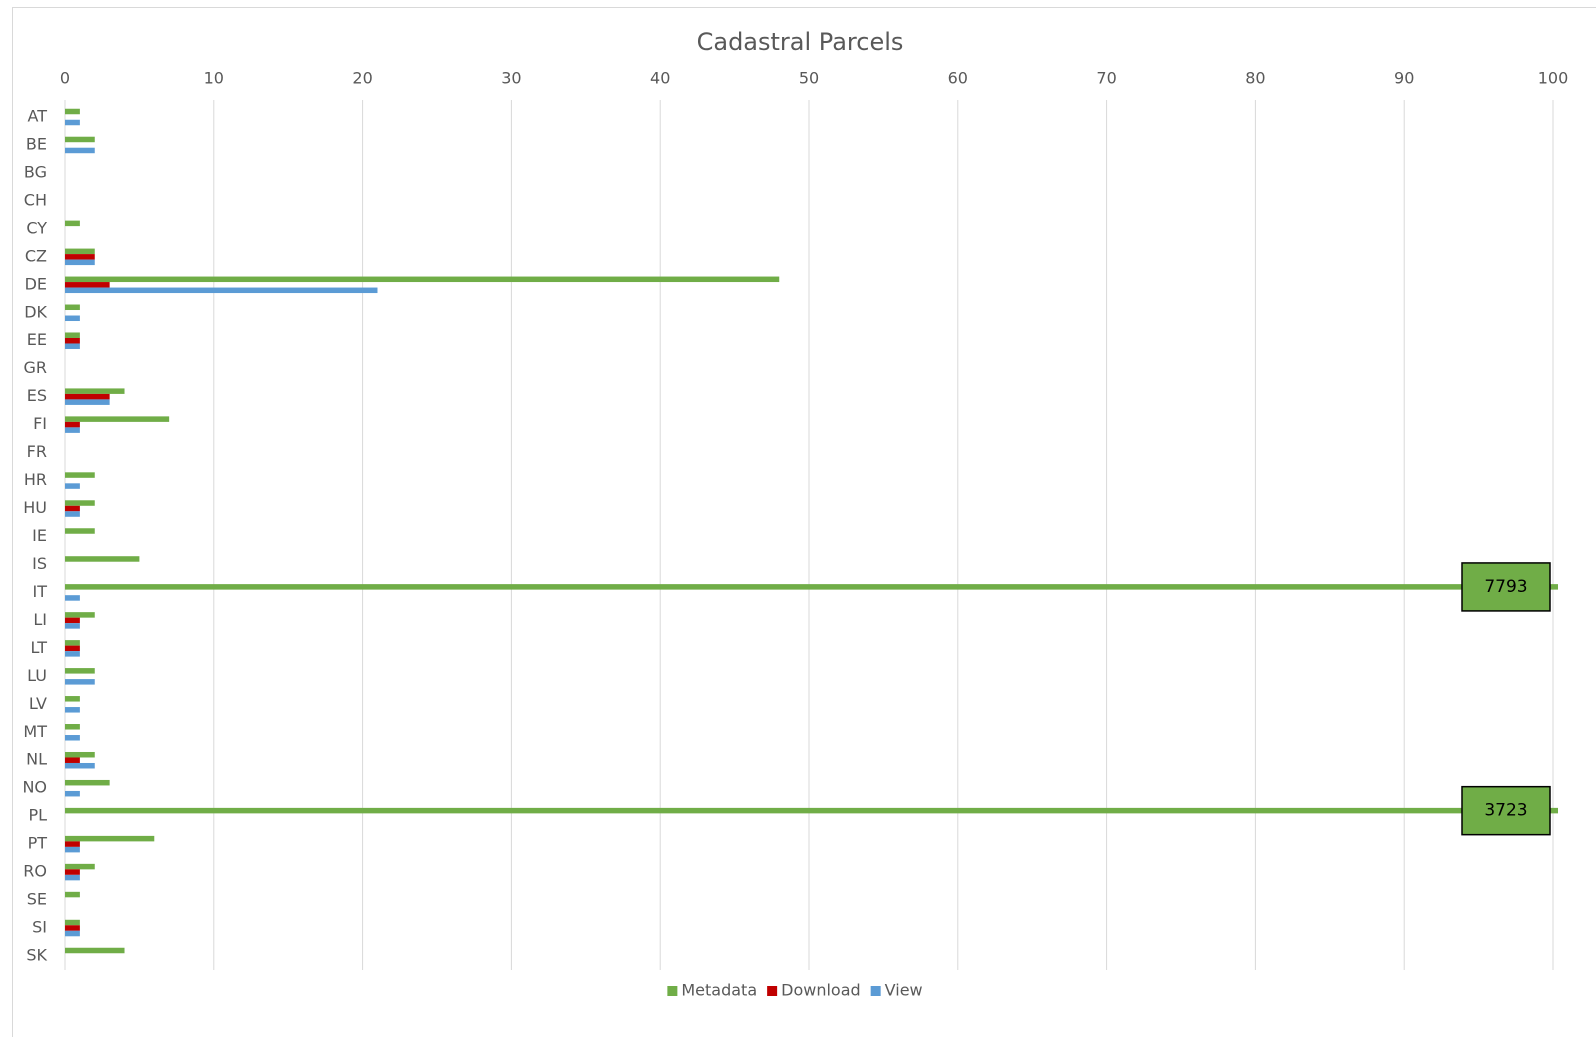  Describe the element at coordinates (37, 675) in the screenshot. I see `y-tick-label: LU` at that location.